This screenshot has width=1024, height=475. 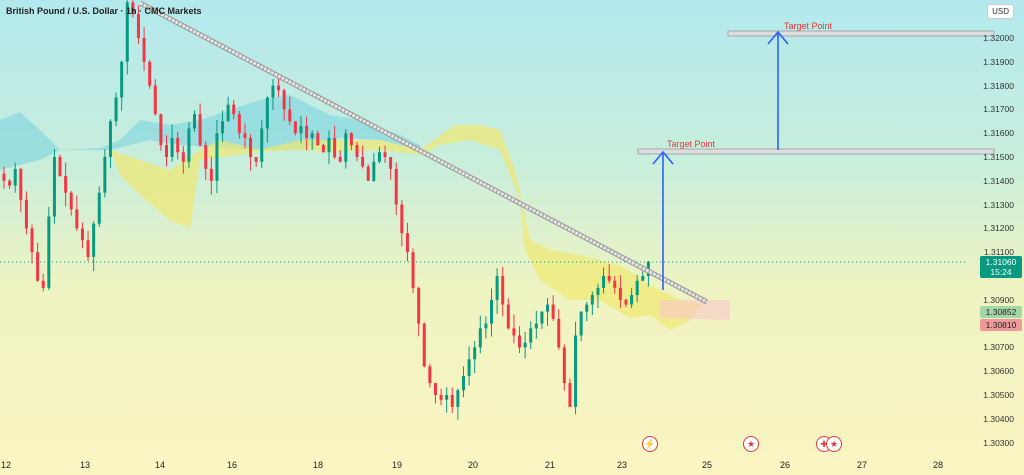 What do you see at coordinates (998, 418) in the screenshot?
I see `price-label: 1.30400` at bounding box center [998, 418].